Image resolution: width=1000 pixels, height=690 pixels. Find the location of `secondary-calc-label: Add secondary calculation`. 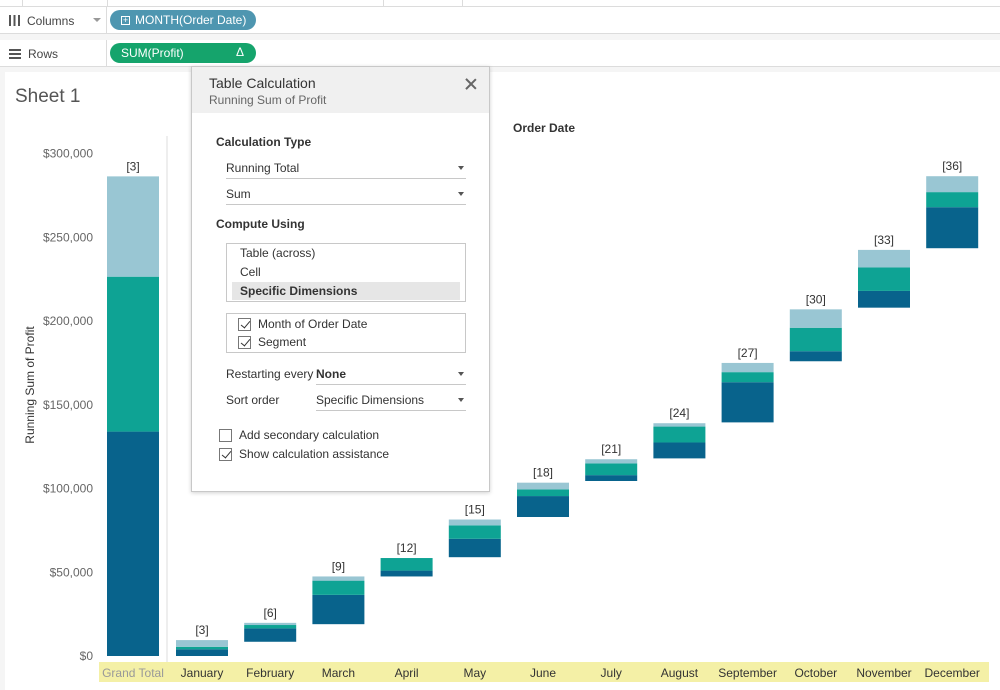

secondary-calc-label: Add secondary calculation is located at coordinates (309, 435).